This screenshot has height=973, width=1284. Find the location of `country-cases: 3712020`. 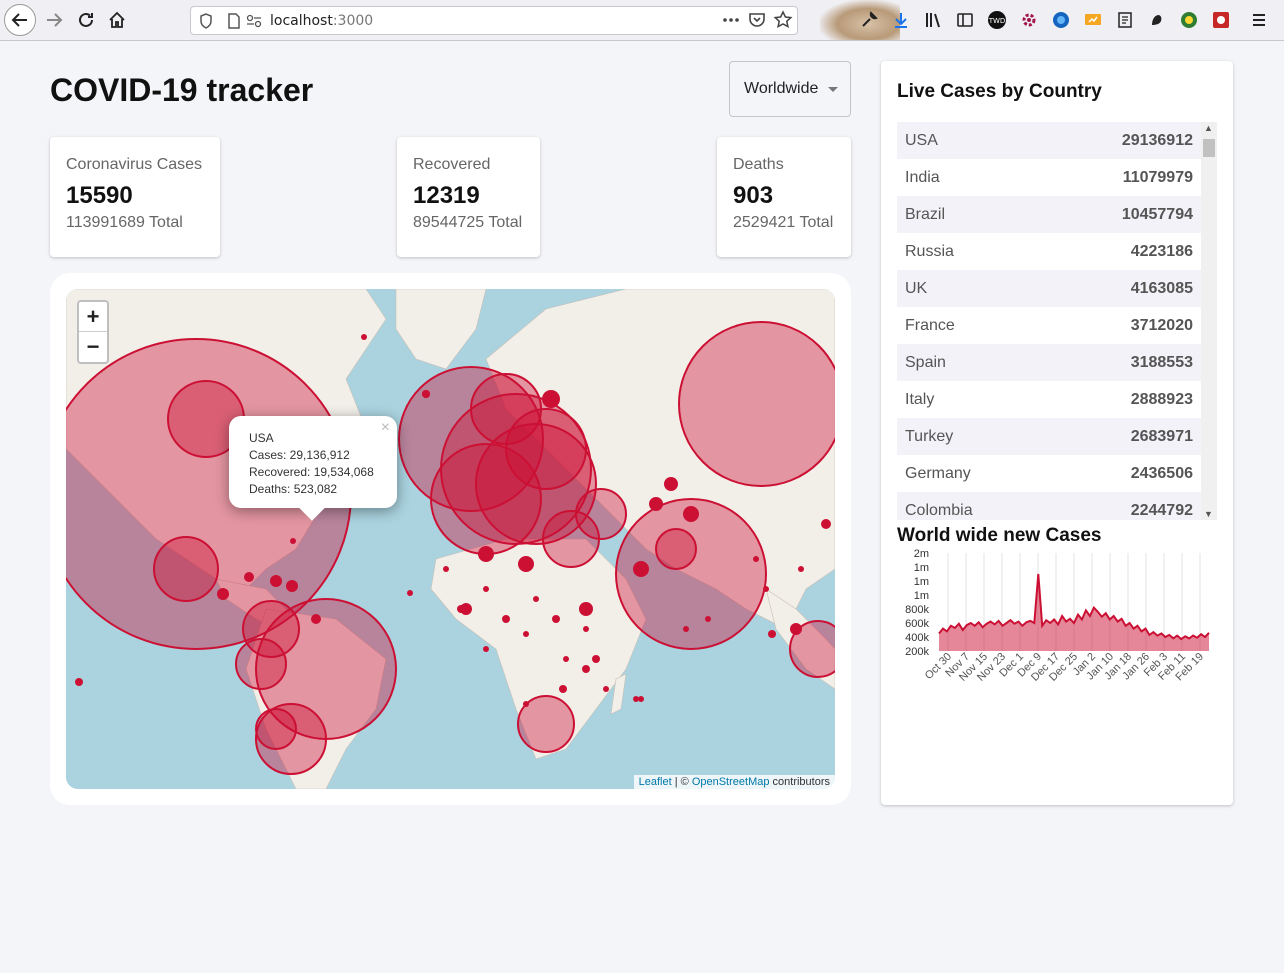

country-cases: 3712020 is located at coordinates (1161, 325).